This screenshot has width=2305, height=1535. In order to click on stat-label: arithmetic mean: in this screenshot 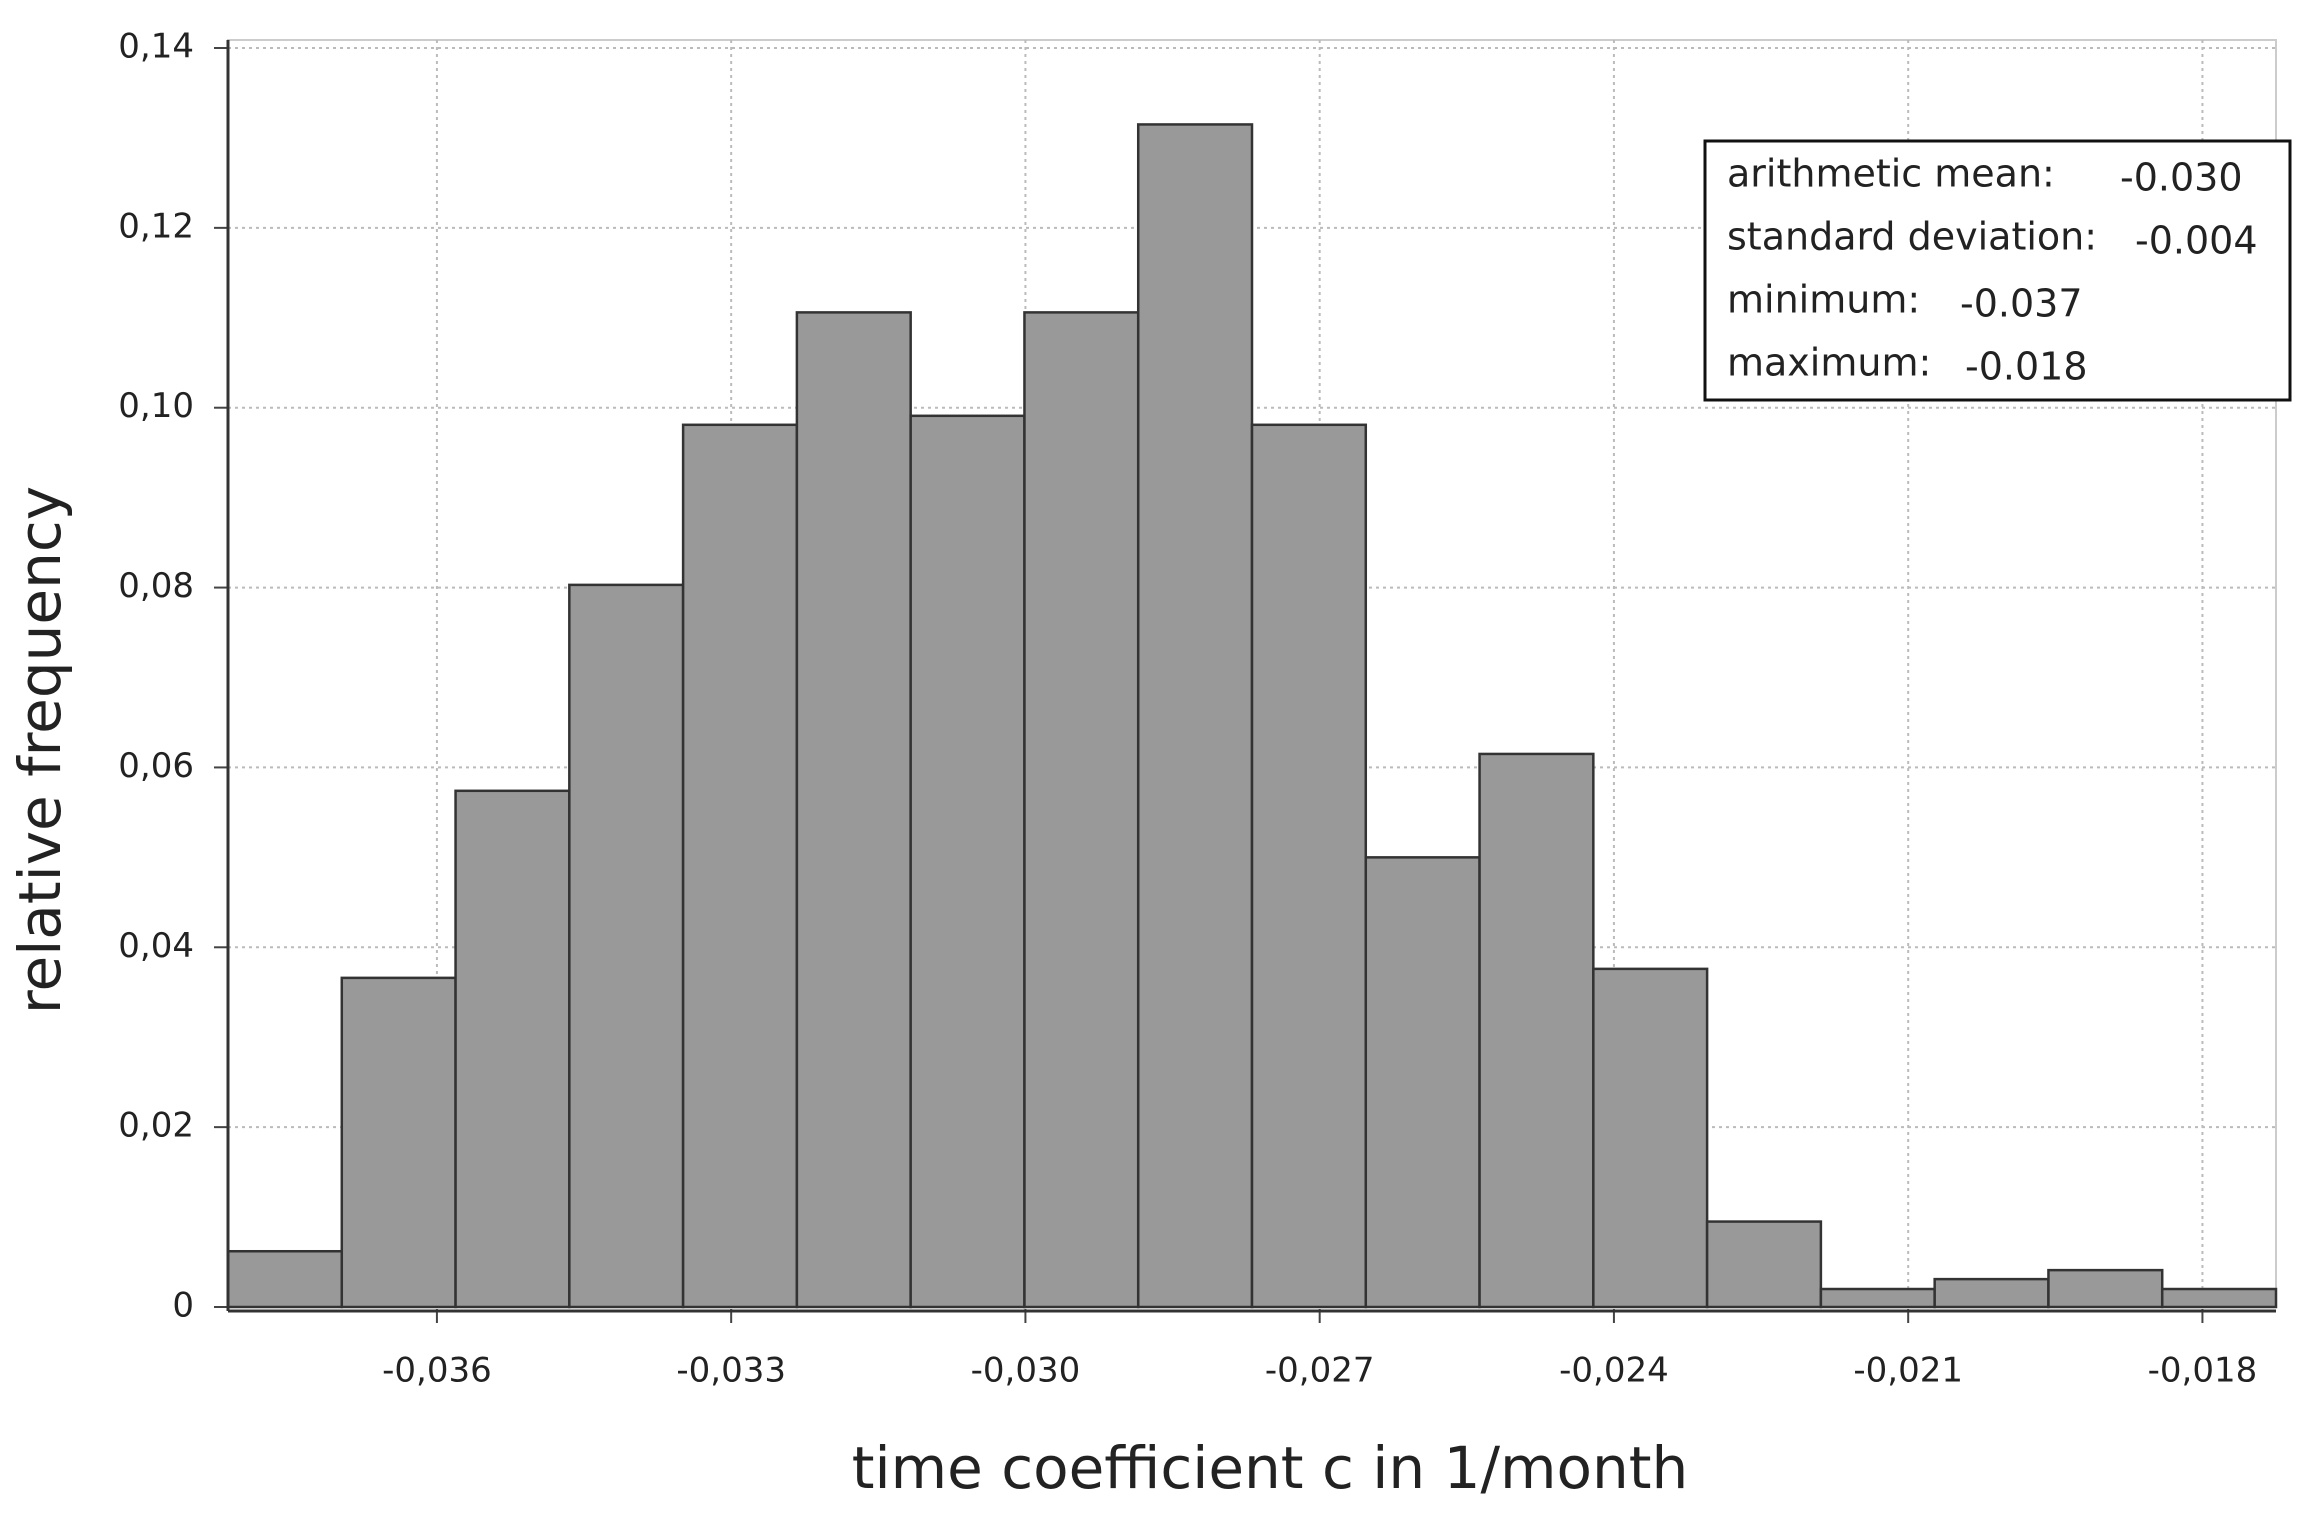, I will do `click(1891, 174)`.